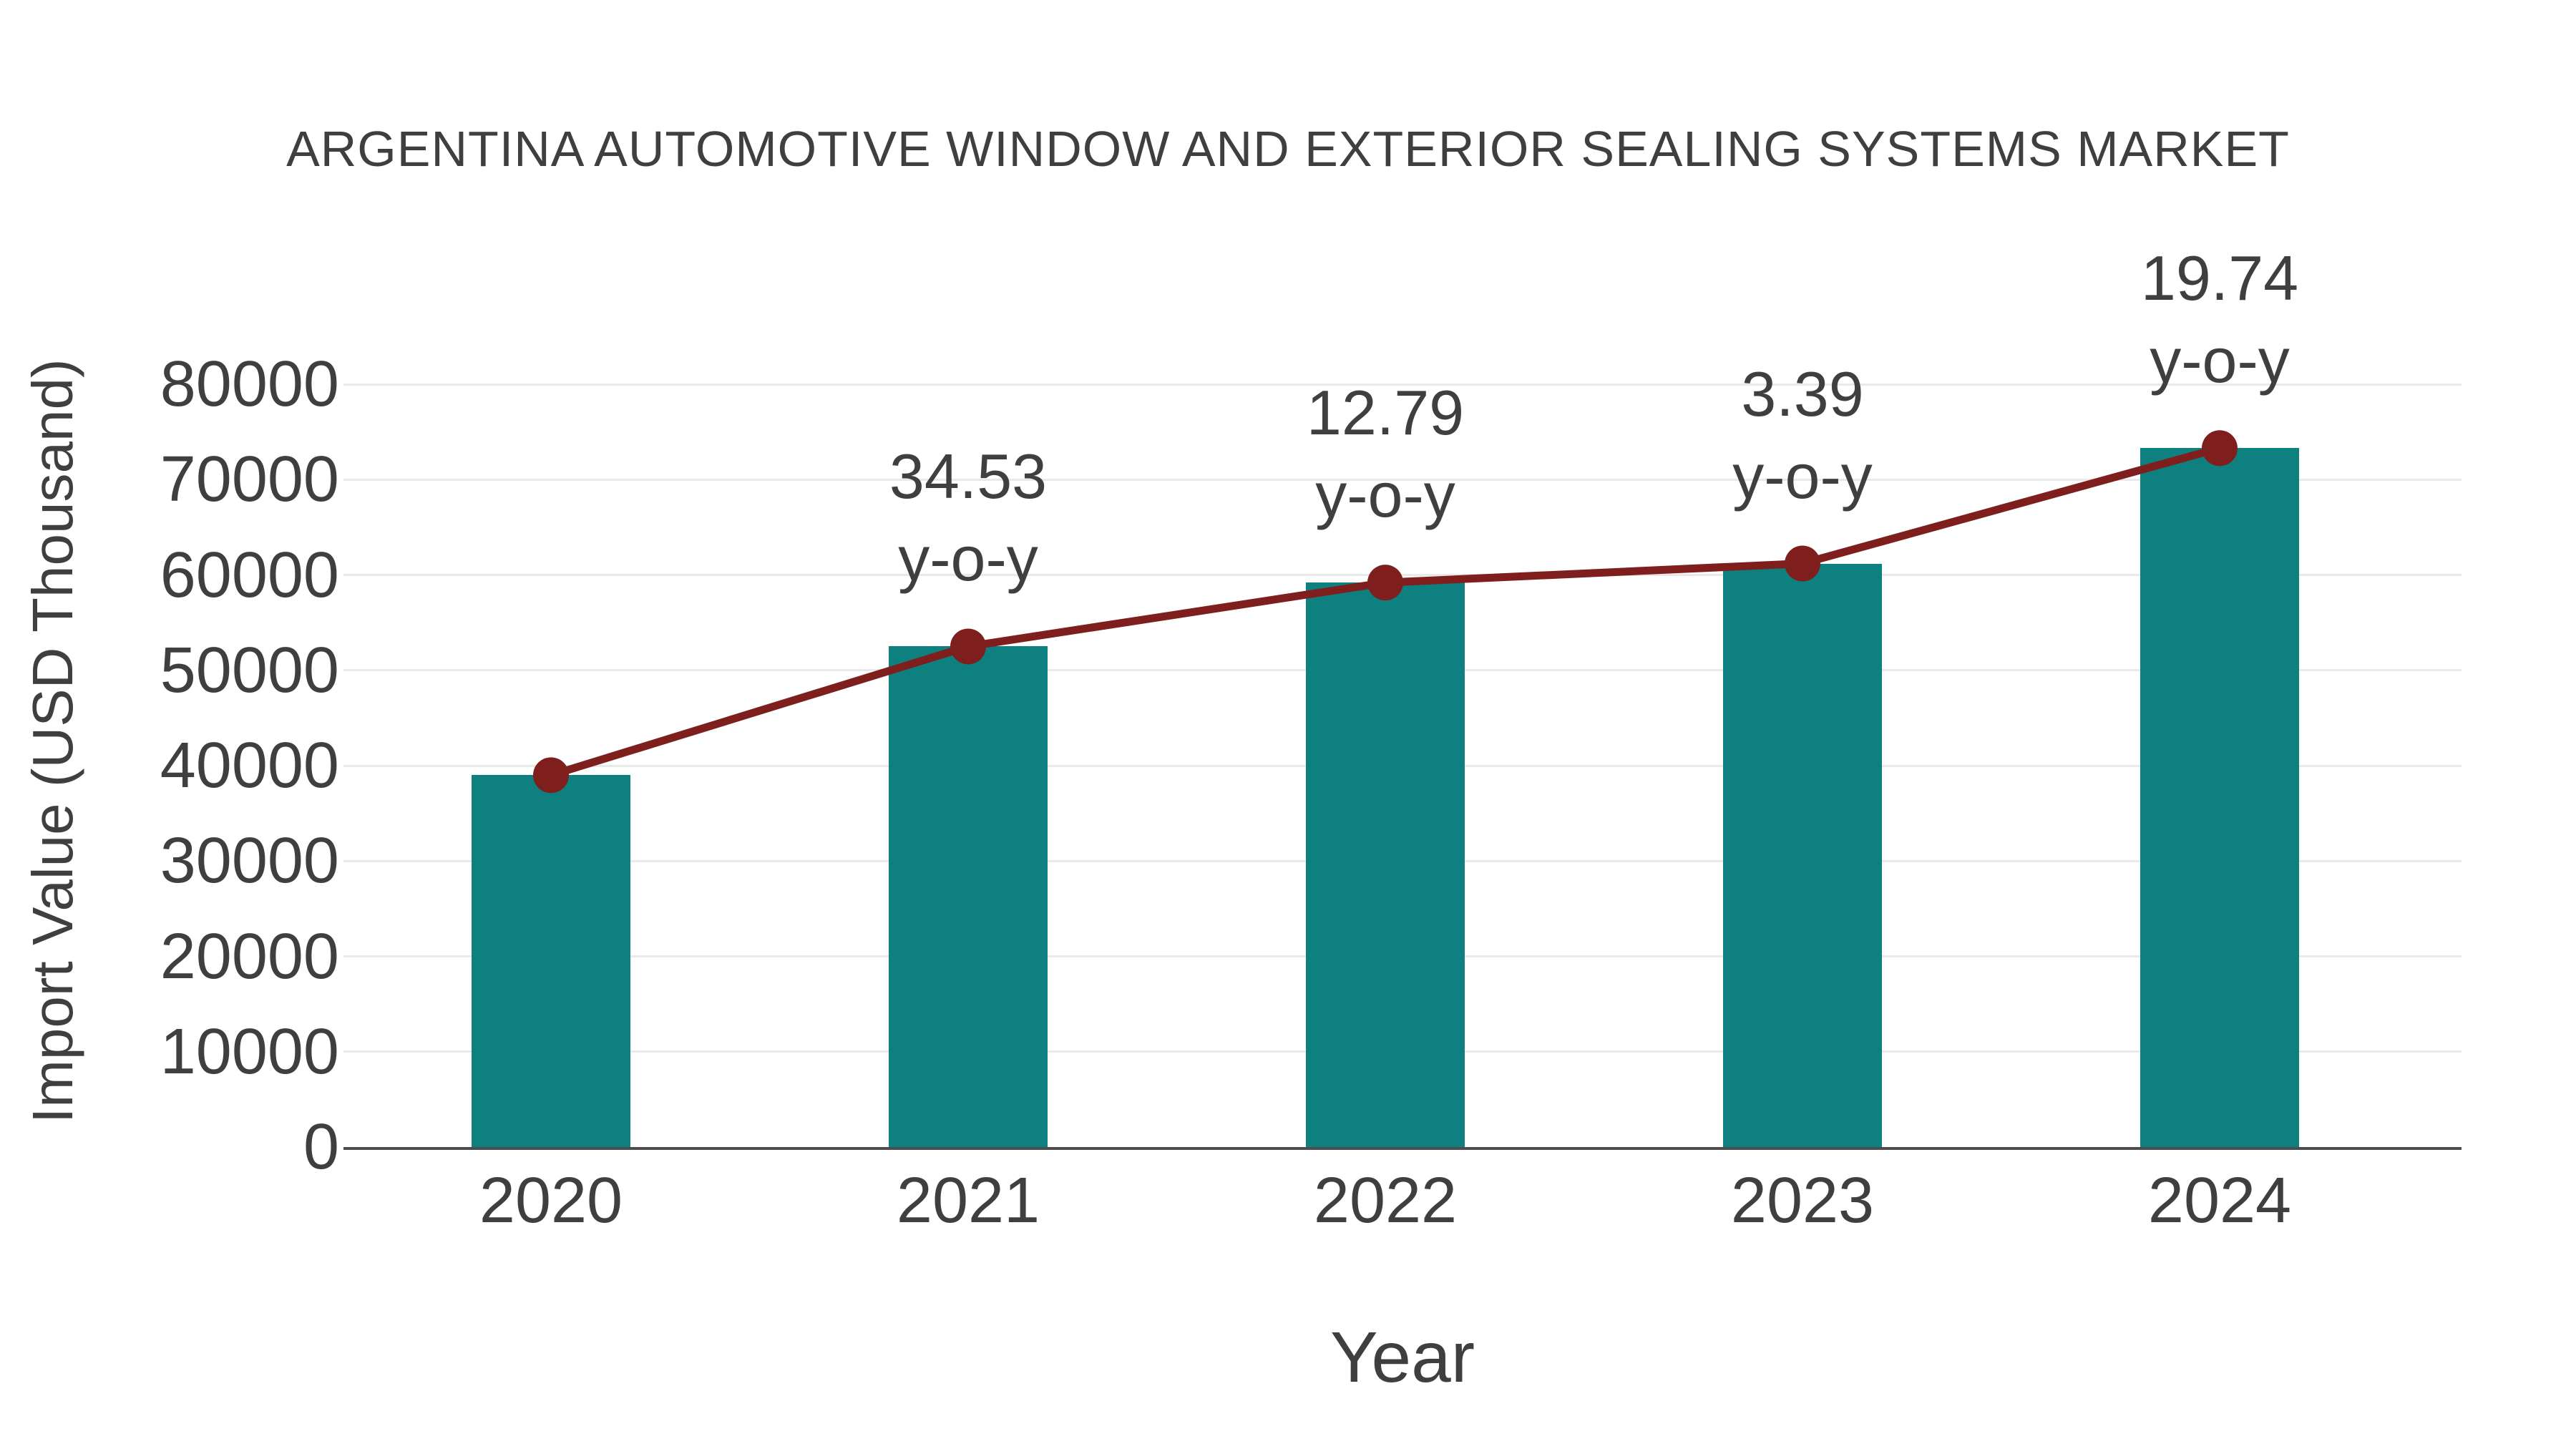 The height and width of the screenshot is (1449, 2576). Describe the element at coordinates (249, 575) in the screenshot. I see `y-tick-label: 60000` at that location.